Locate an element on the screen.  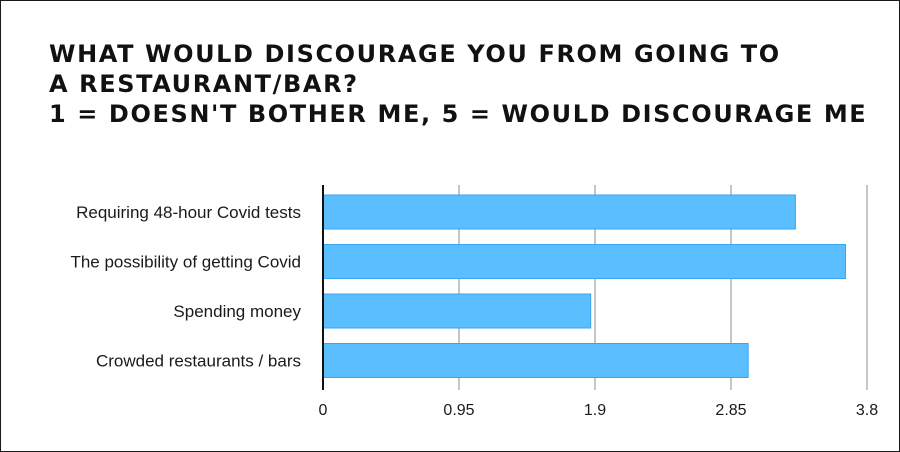
x-tick-label-0.95: 0.95 is located at coordinates (458, 410).